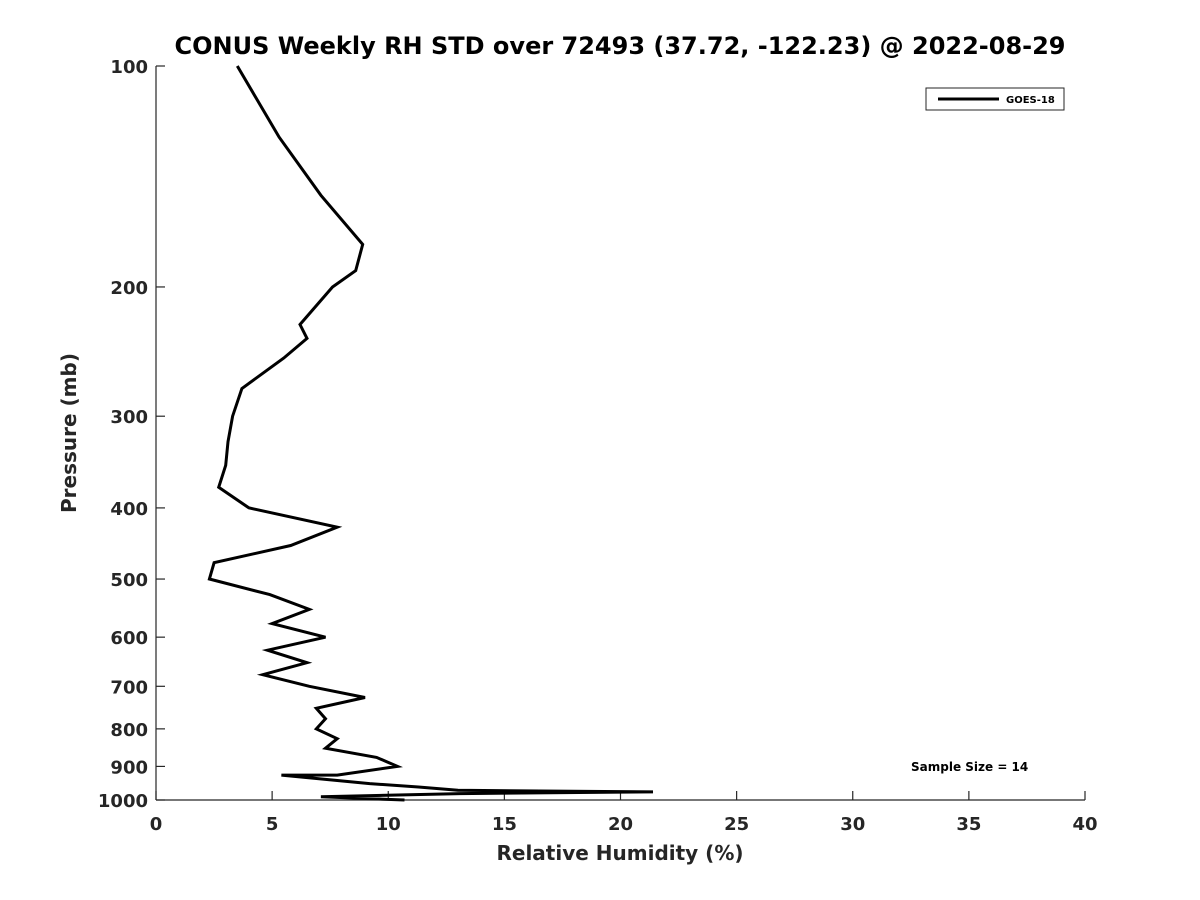  Describe the element at coordinates (129, 509) in the screenshot. I see `y-tick-label: 400` at that location.